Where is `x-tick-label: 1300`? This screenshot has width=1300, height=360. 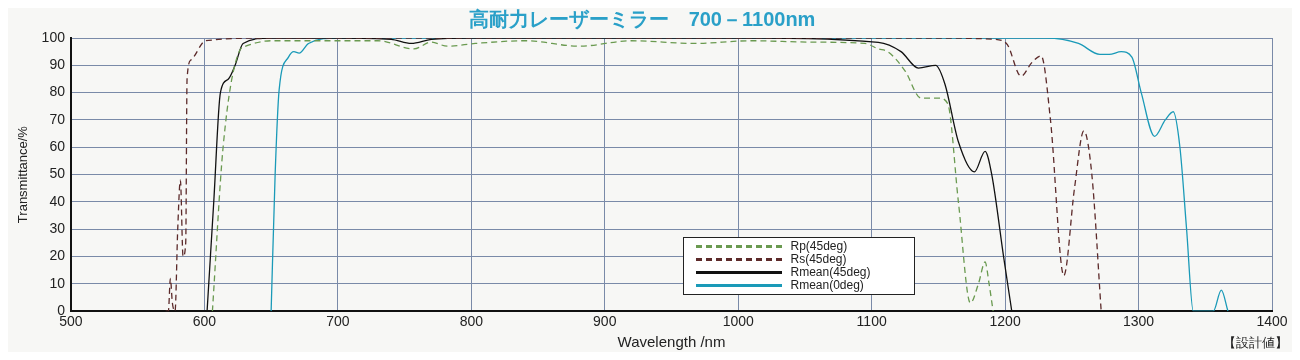 x-tick-label: 1300 is located at coordinates (1138, 321).